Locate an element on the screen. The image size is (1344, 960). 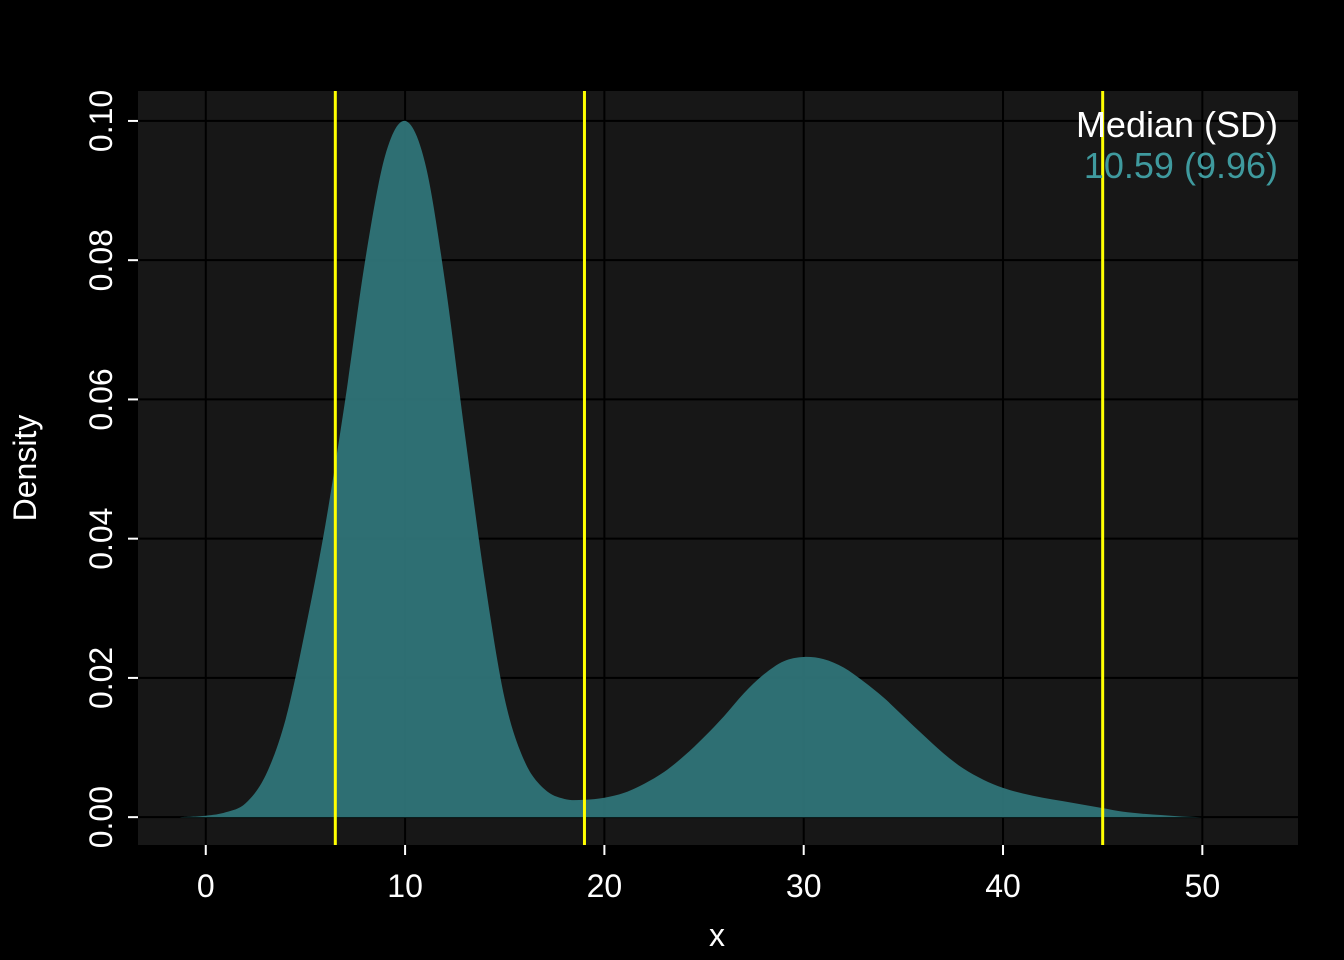
x-tick-label: 0 is located at coordinates (206, 886).